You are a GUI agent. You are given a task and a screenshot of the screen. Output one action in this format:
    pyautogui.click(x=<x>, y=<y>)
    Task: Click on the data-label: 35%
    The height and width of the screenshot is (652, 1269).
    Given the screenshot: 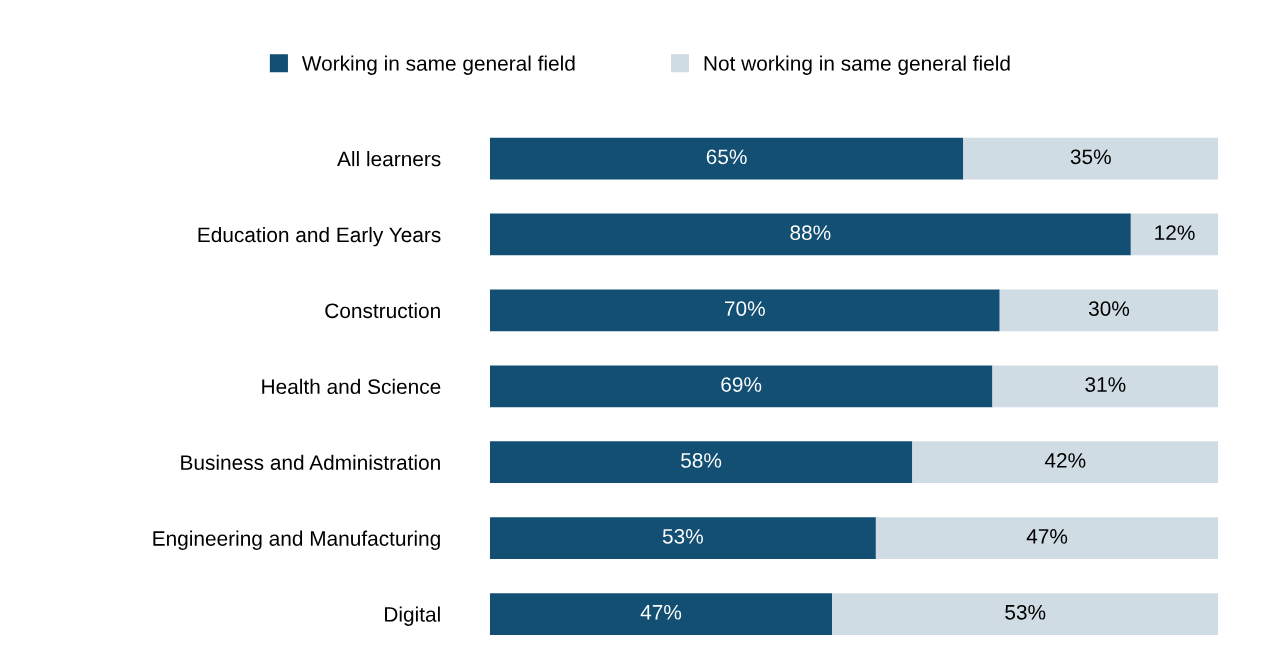 What is the action you would take?
    pyautogui.click(x=1090, y=157)
    